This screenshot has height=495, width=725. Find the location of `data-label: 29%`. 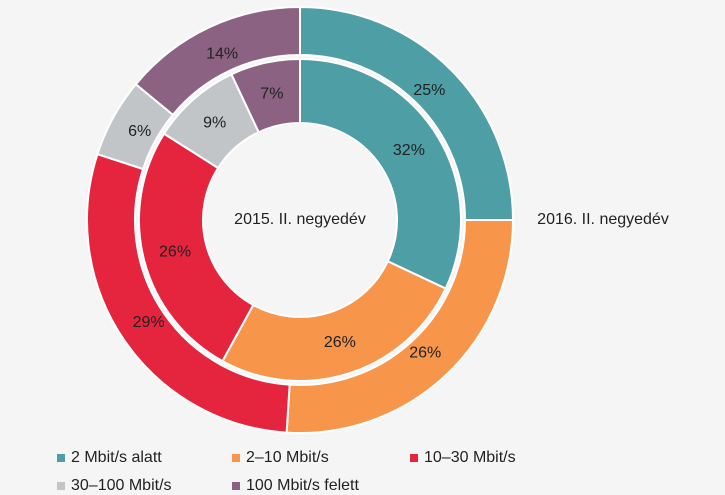

data-label: 29% is located at coordinates (149, 322).